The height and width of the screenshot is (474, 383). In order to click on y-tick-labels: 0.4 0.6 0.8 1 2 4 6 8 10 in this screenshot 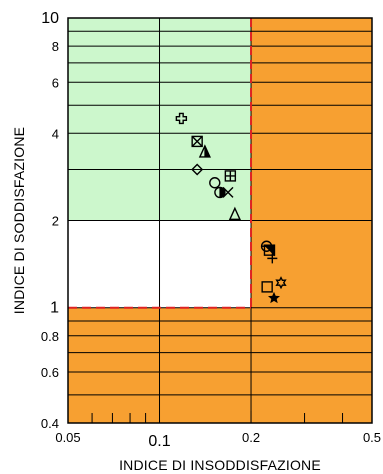, I will do `click(50, 220)`.